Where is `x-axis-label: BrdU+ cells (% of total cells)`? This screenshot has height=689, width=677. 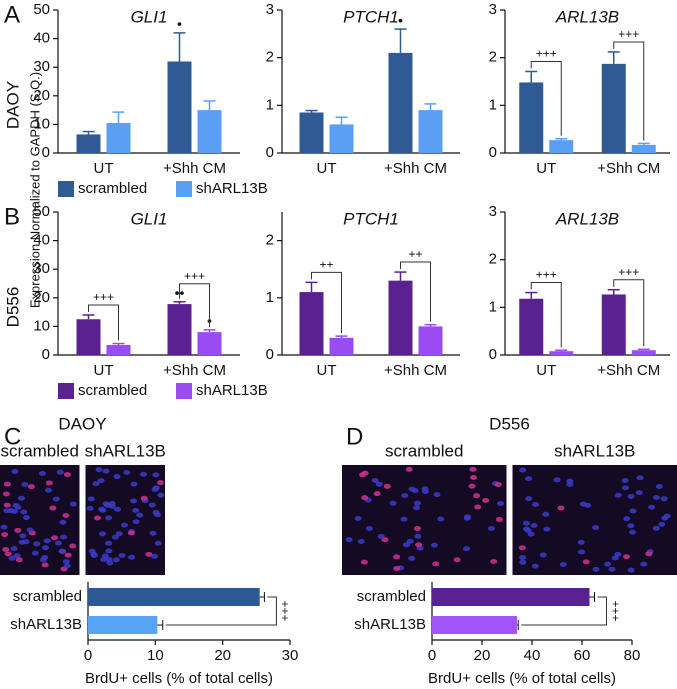
x-axis-label: BrdU+ cells (% of total cells) is located at coordinates (522, 678).